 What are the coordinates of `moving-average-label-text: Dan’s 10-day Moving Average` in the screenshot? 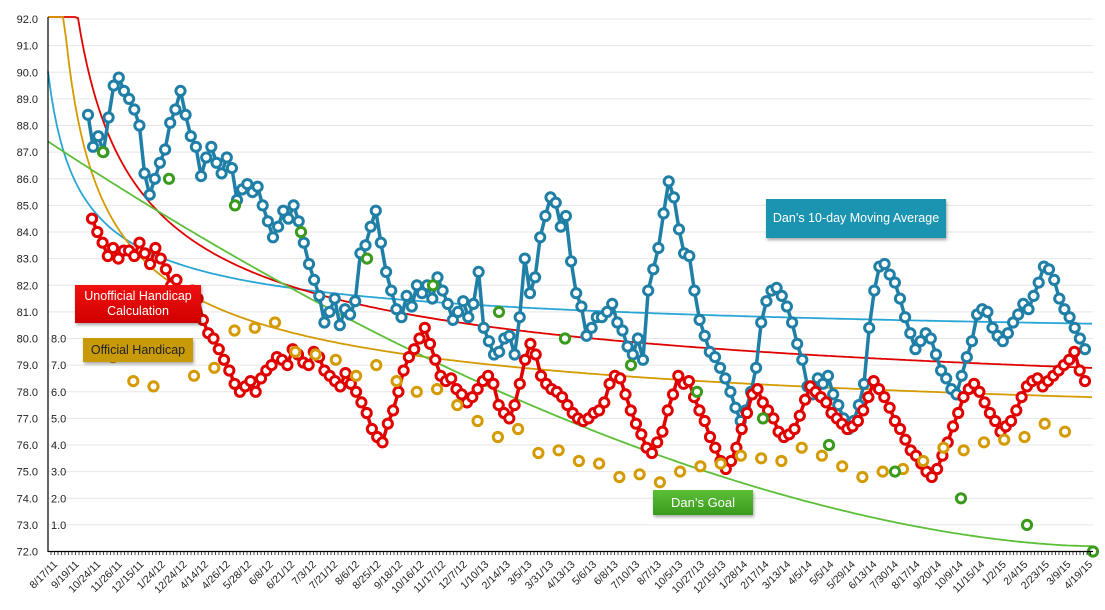 It's located at (856, 218).